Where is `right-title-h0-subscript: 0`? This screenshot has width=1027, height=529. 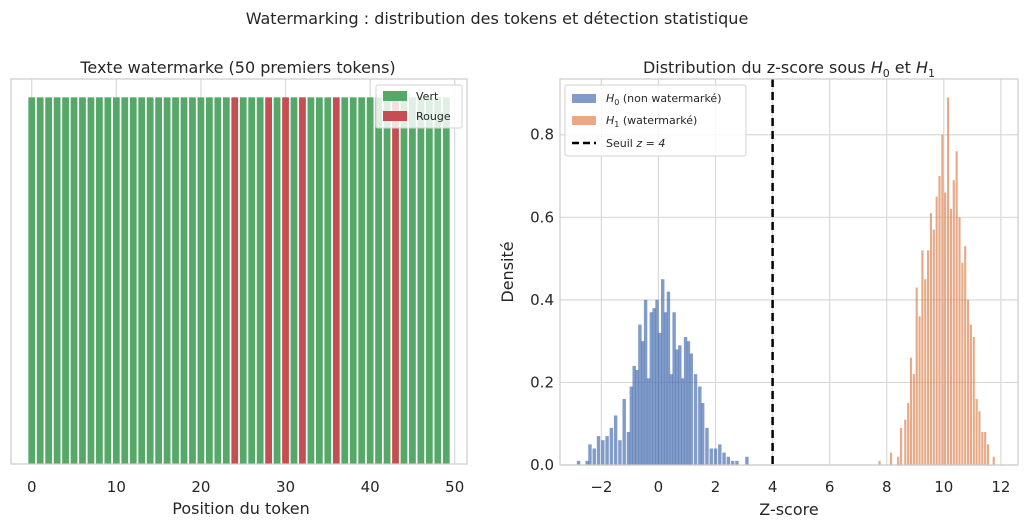
right-title-h0-subscript: 0 is located at coordinates (886, 73).